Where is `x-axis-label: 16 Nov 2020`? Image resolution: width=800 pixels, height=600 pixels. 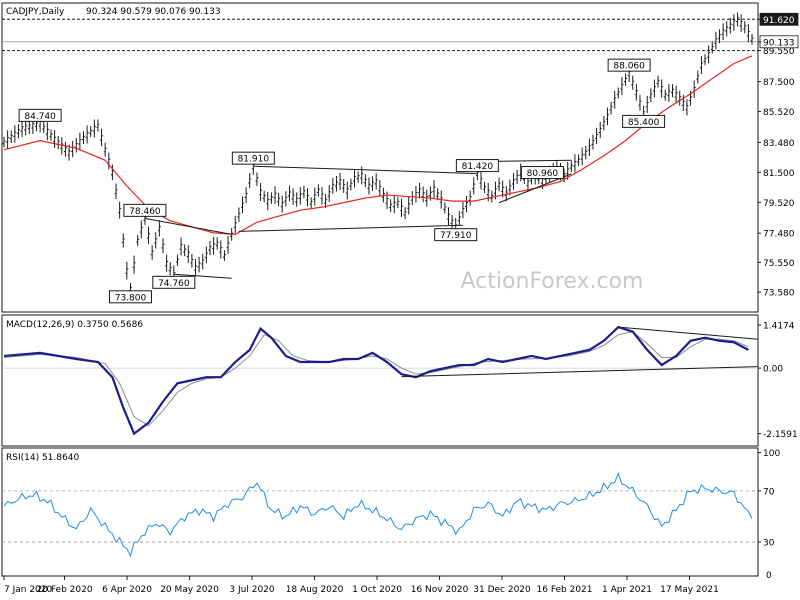
x-axis-label: 16 Nov 2020 is located at coordinates (440, 590).